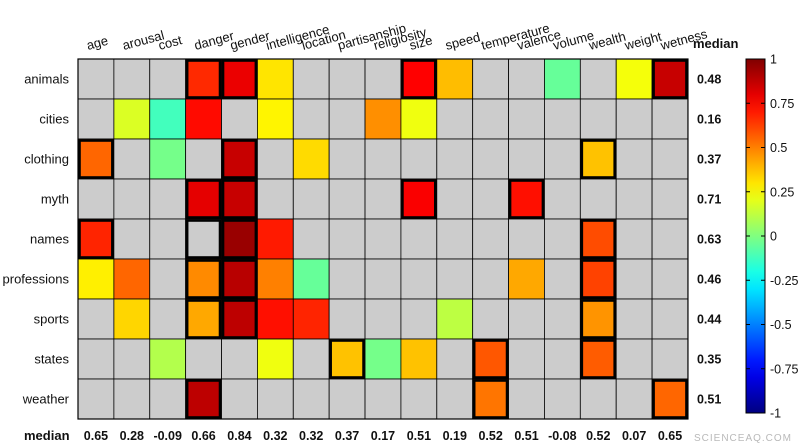 The image size is (800, 446). What do you see at coordinates (96, 79) in the screenshot?
I see `cell-animals-age` at bounding box center [96, 79].